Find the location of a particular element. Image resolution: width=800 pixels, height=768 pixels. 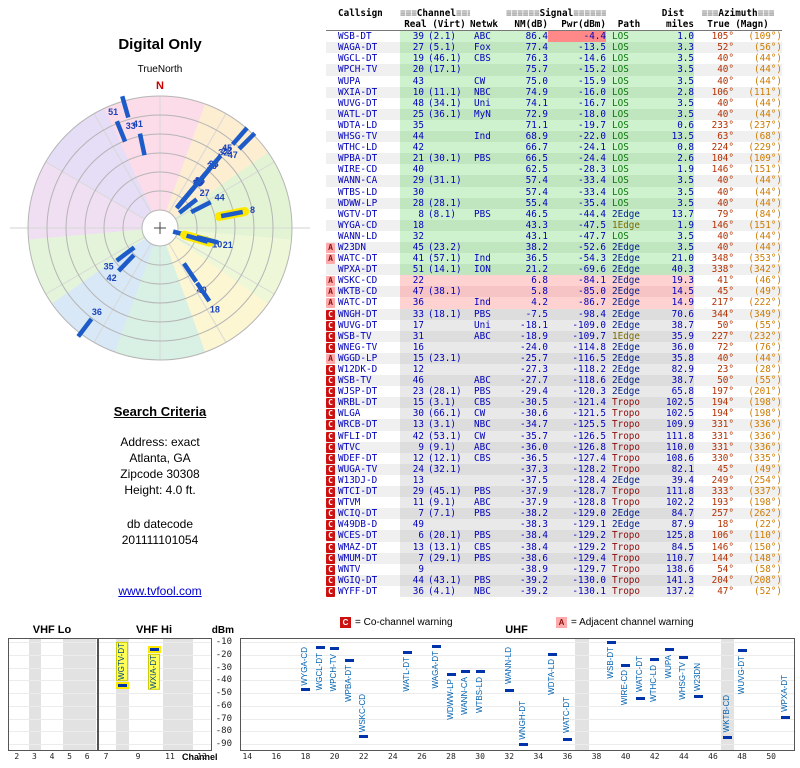

pwr-cell: -52.6 is located at coordinates (592, 247).